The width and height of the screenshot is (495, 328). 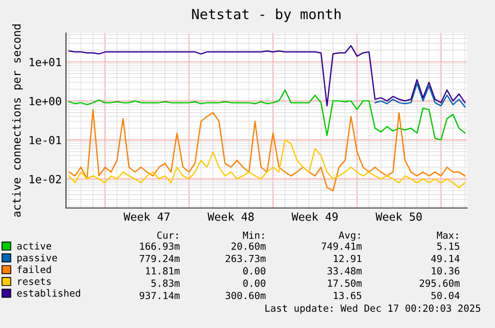 I want to click on text: 295.60m, so click(x=440, y=283).